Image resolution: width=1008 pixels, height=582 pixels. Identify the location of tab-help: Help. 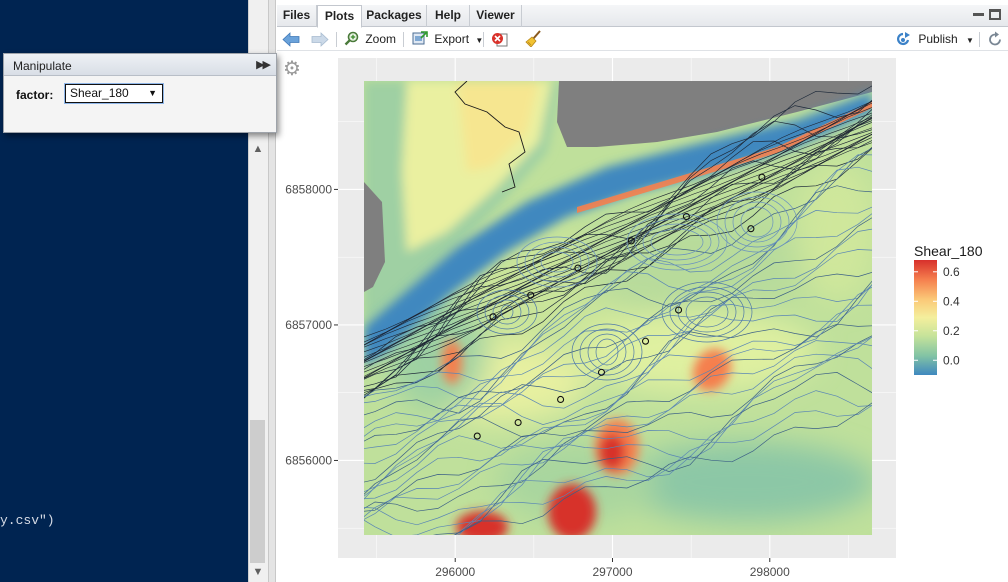
(448, 16).